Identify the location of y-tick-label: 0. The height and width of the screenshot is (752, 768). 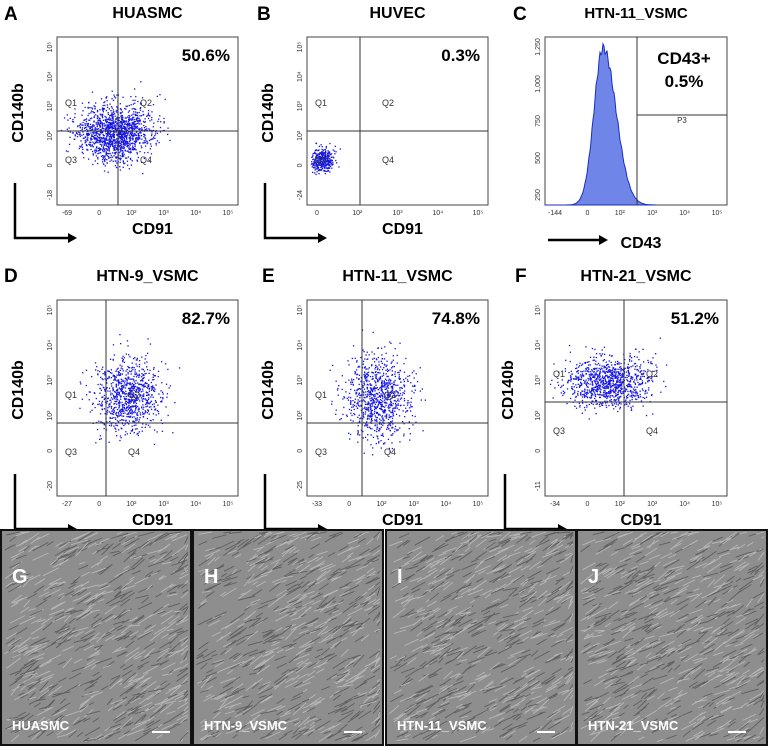
(538, 451).